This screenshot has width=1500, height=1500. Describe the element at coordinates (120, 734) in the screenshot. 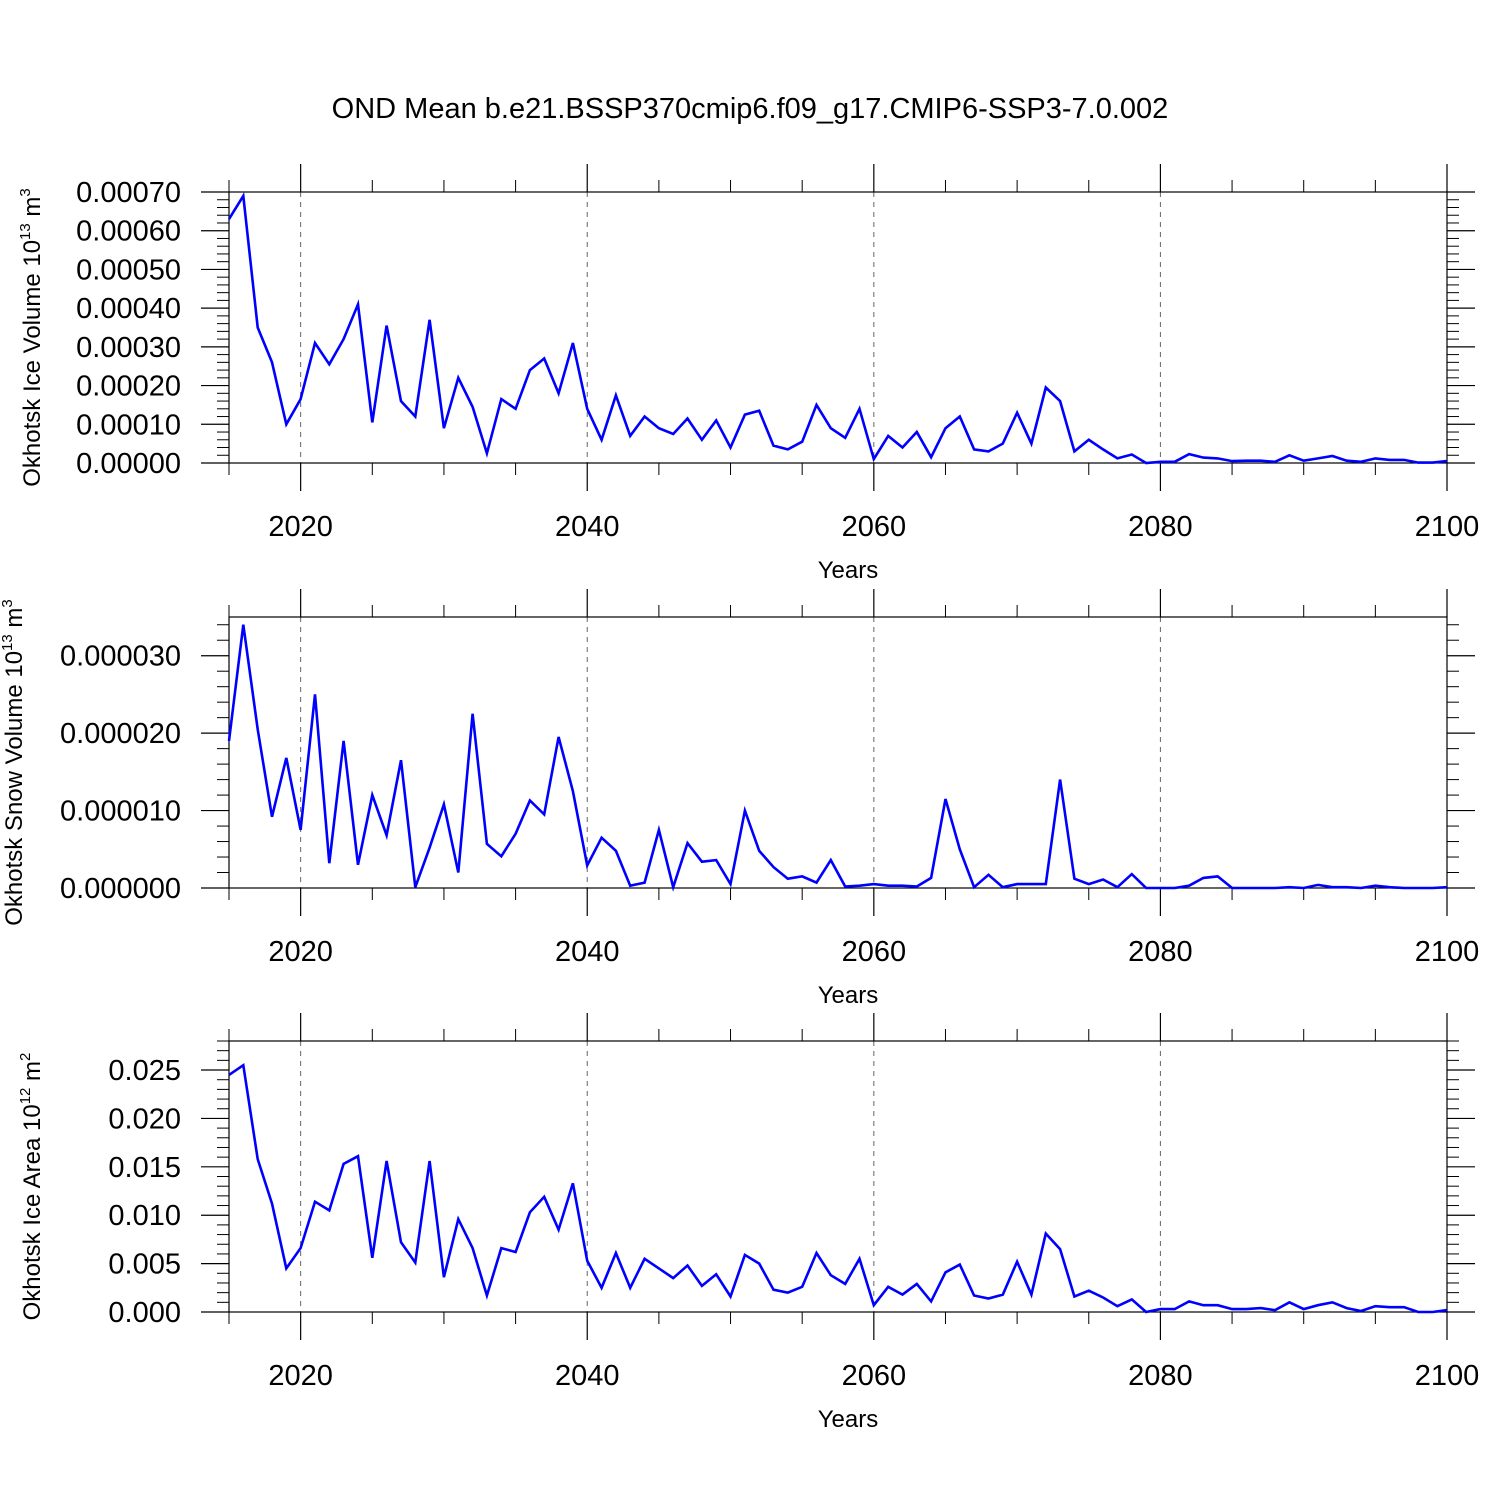

I see `y-tick-label: 0.000020` at that location.